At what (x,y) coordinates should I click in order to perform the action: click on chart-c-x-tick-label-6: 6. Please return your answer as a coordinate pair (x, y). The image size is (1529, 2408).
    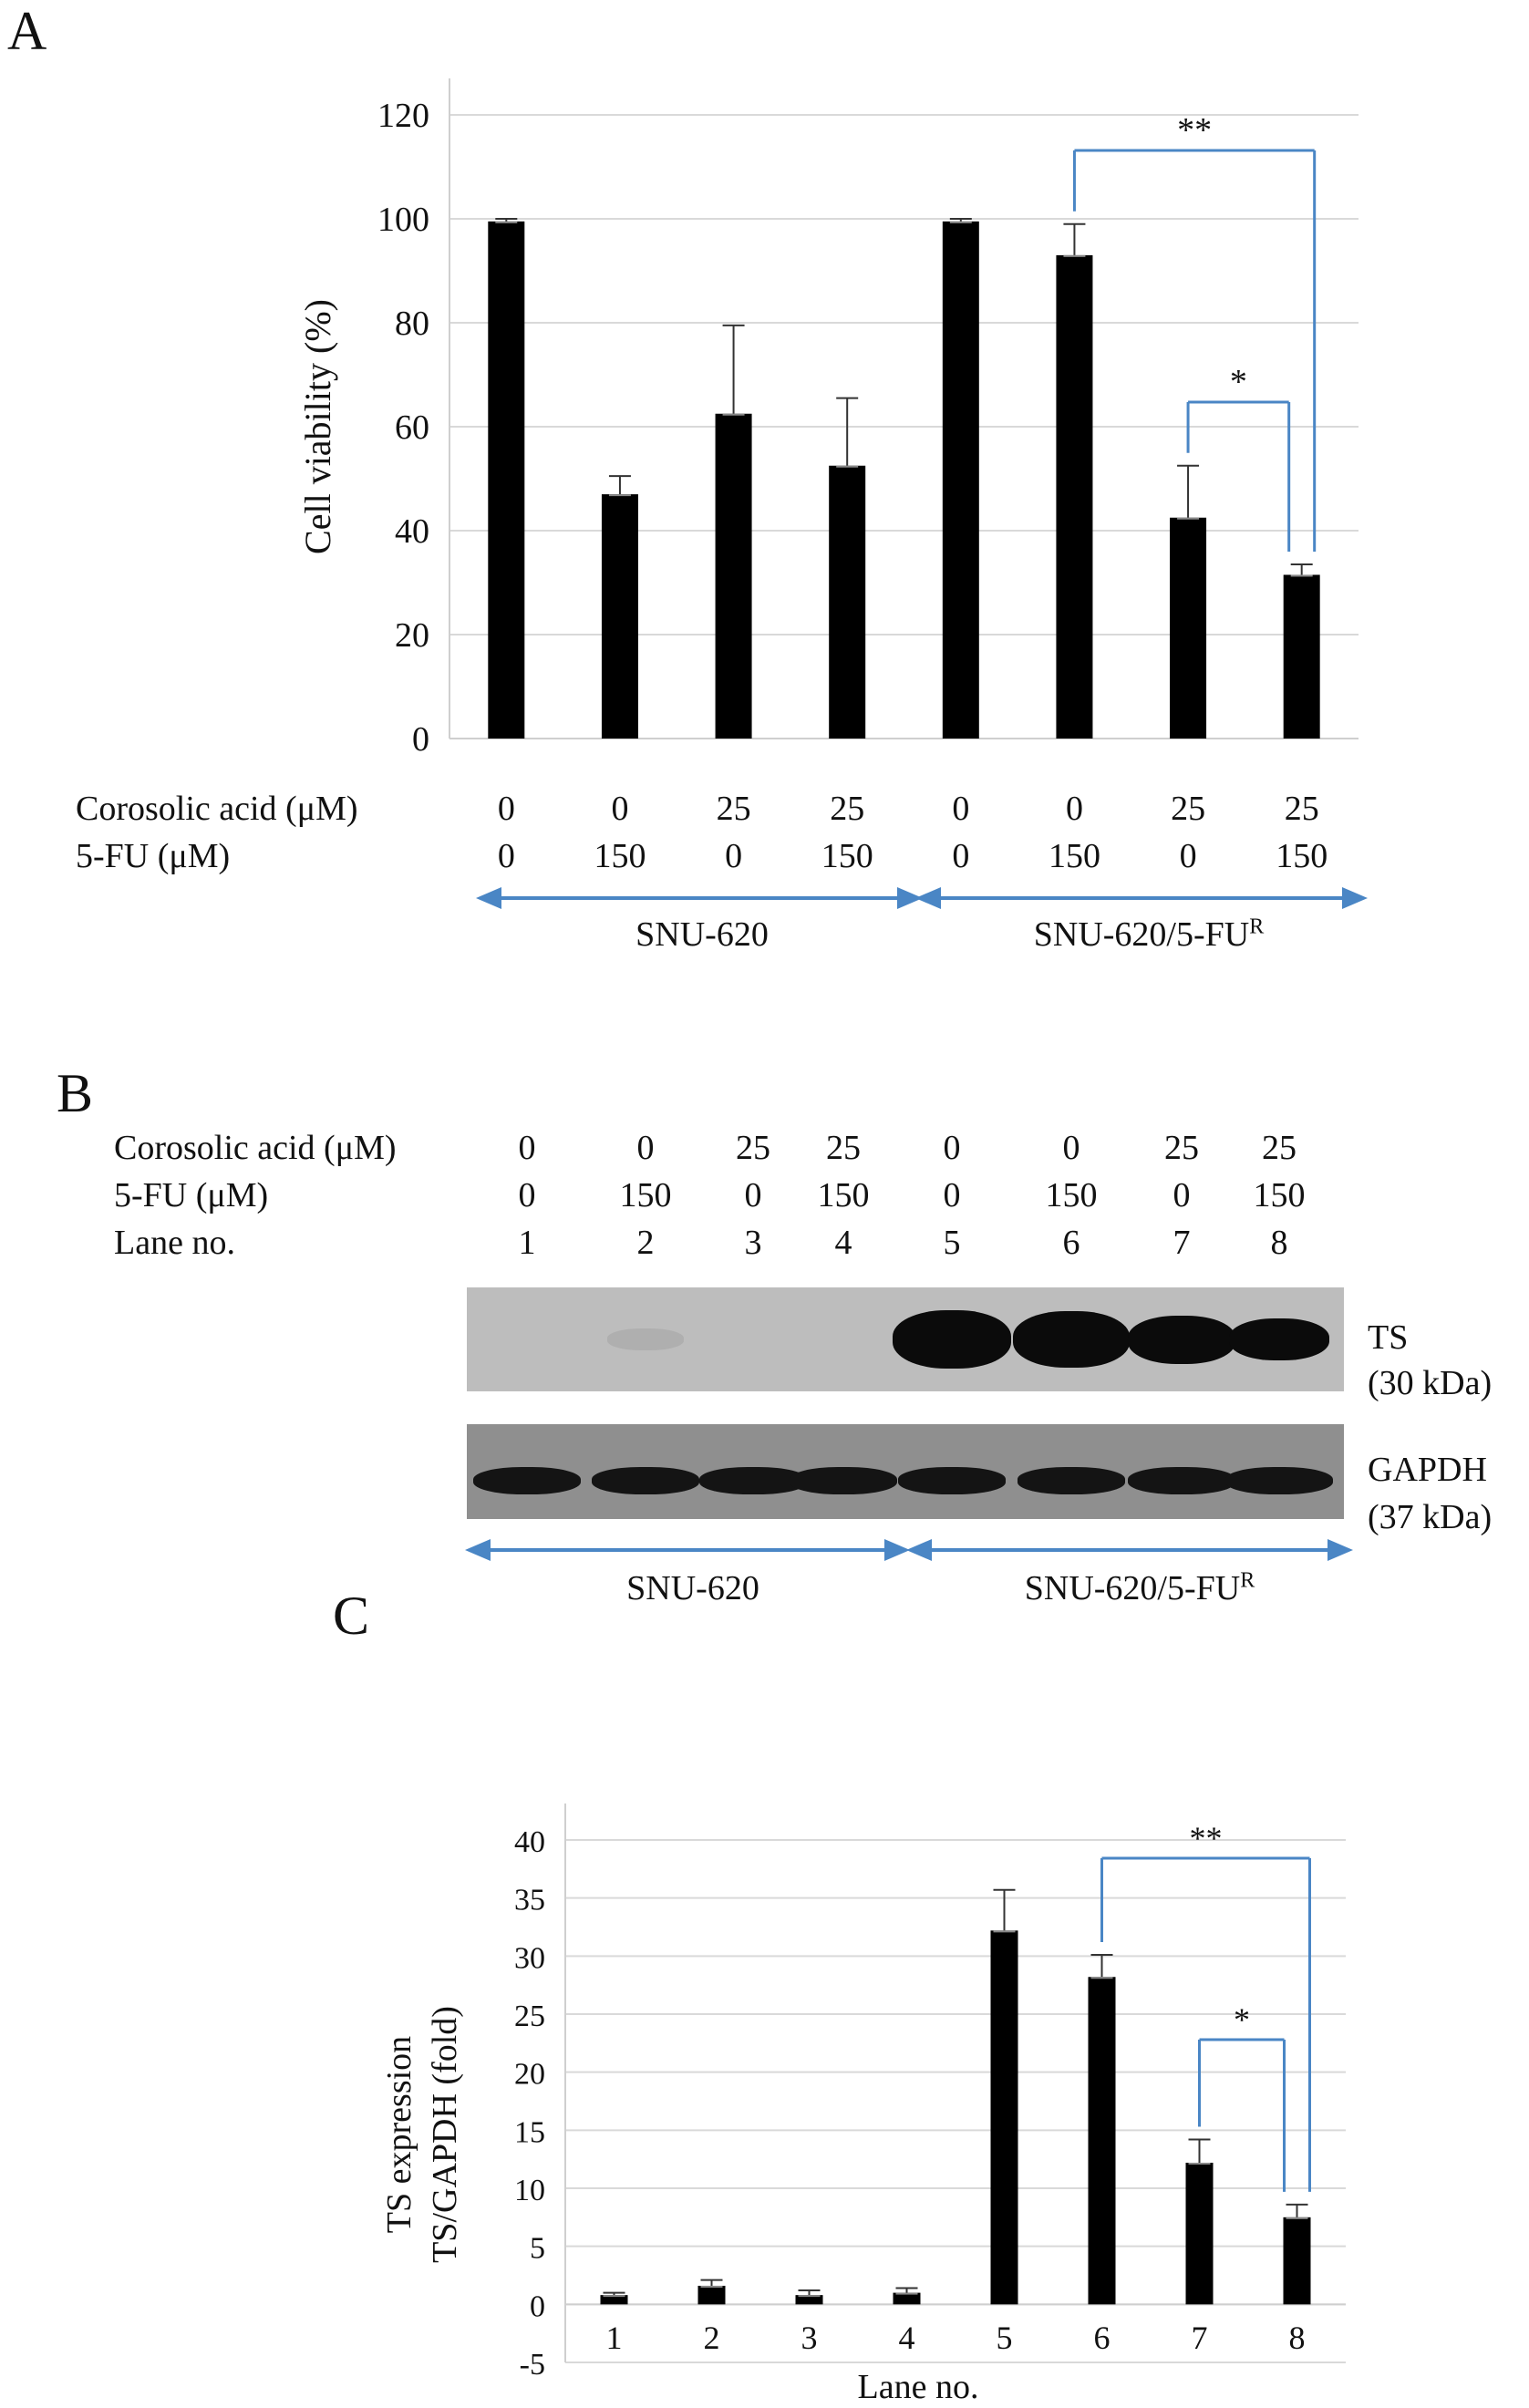
    Looking at the image, I should click on (1102, 2338).